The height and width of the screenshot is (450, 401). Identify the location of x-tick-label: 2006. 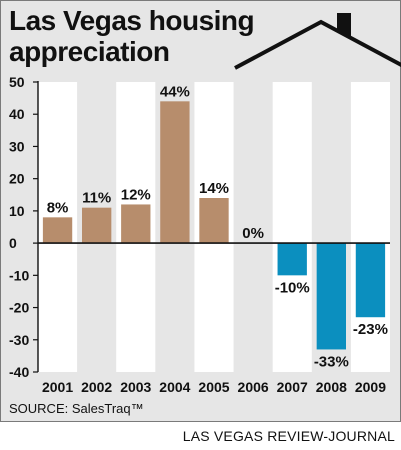
(253, 387).